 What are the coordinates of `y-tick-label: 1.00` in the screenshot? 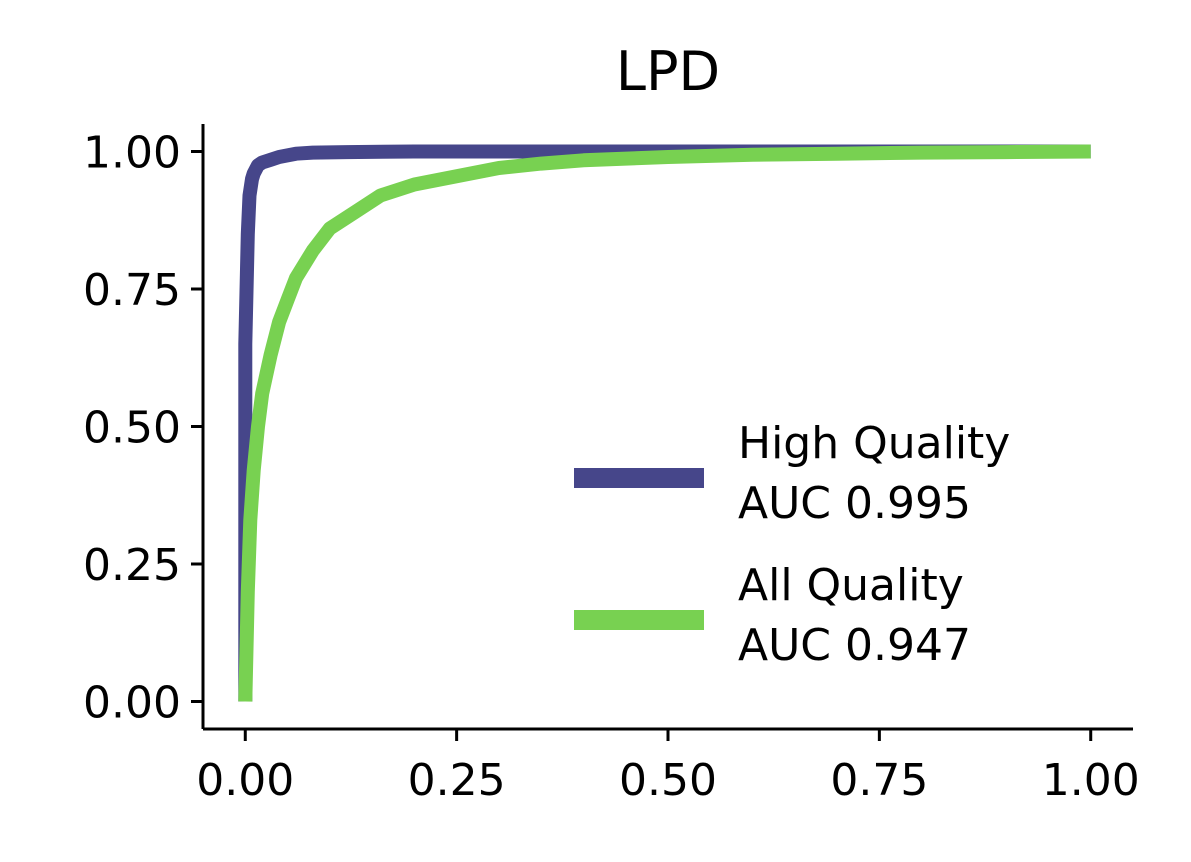 It's located at (132, 153).